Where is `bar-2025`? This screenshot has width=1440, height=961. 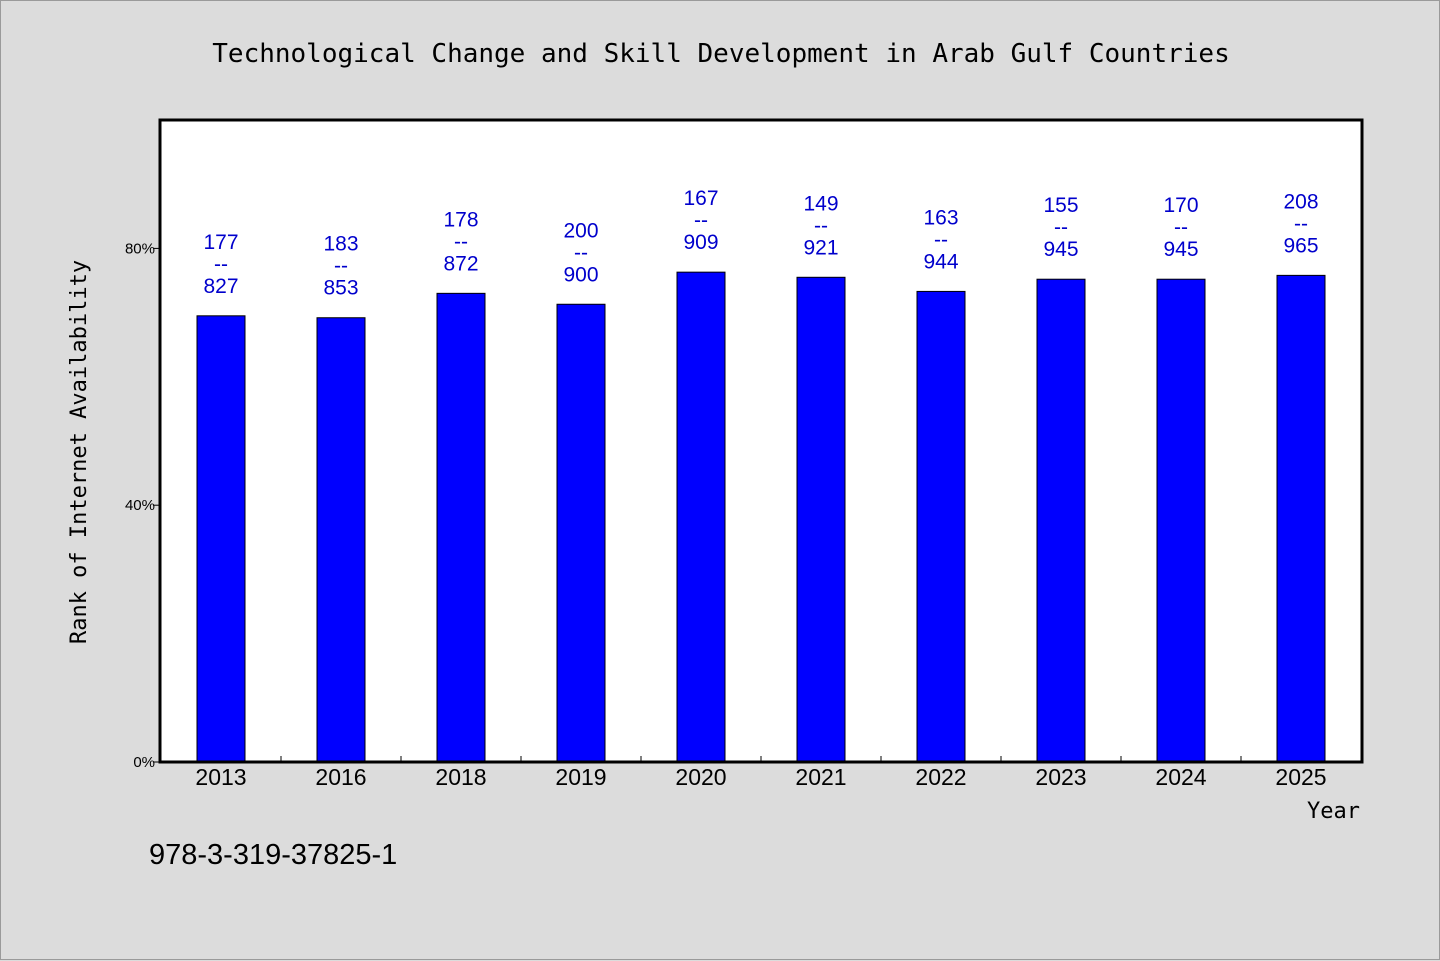 bar-2025 is located at coordinates (1301, 518).